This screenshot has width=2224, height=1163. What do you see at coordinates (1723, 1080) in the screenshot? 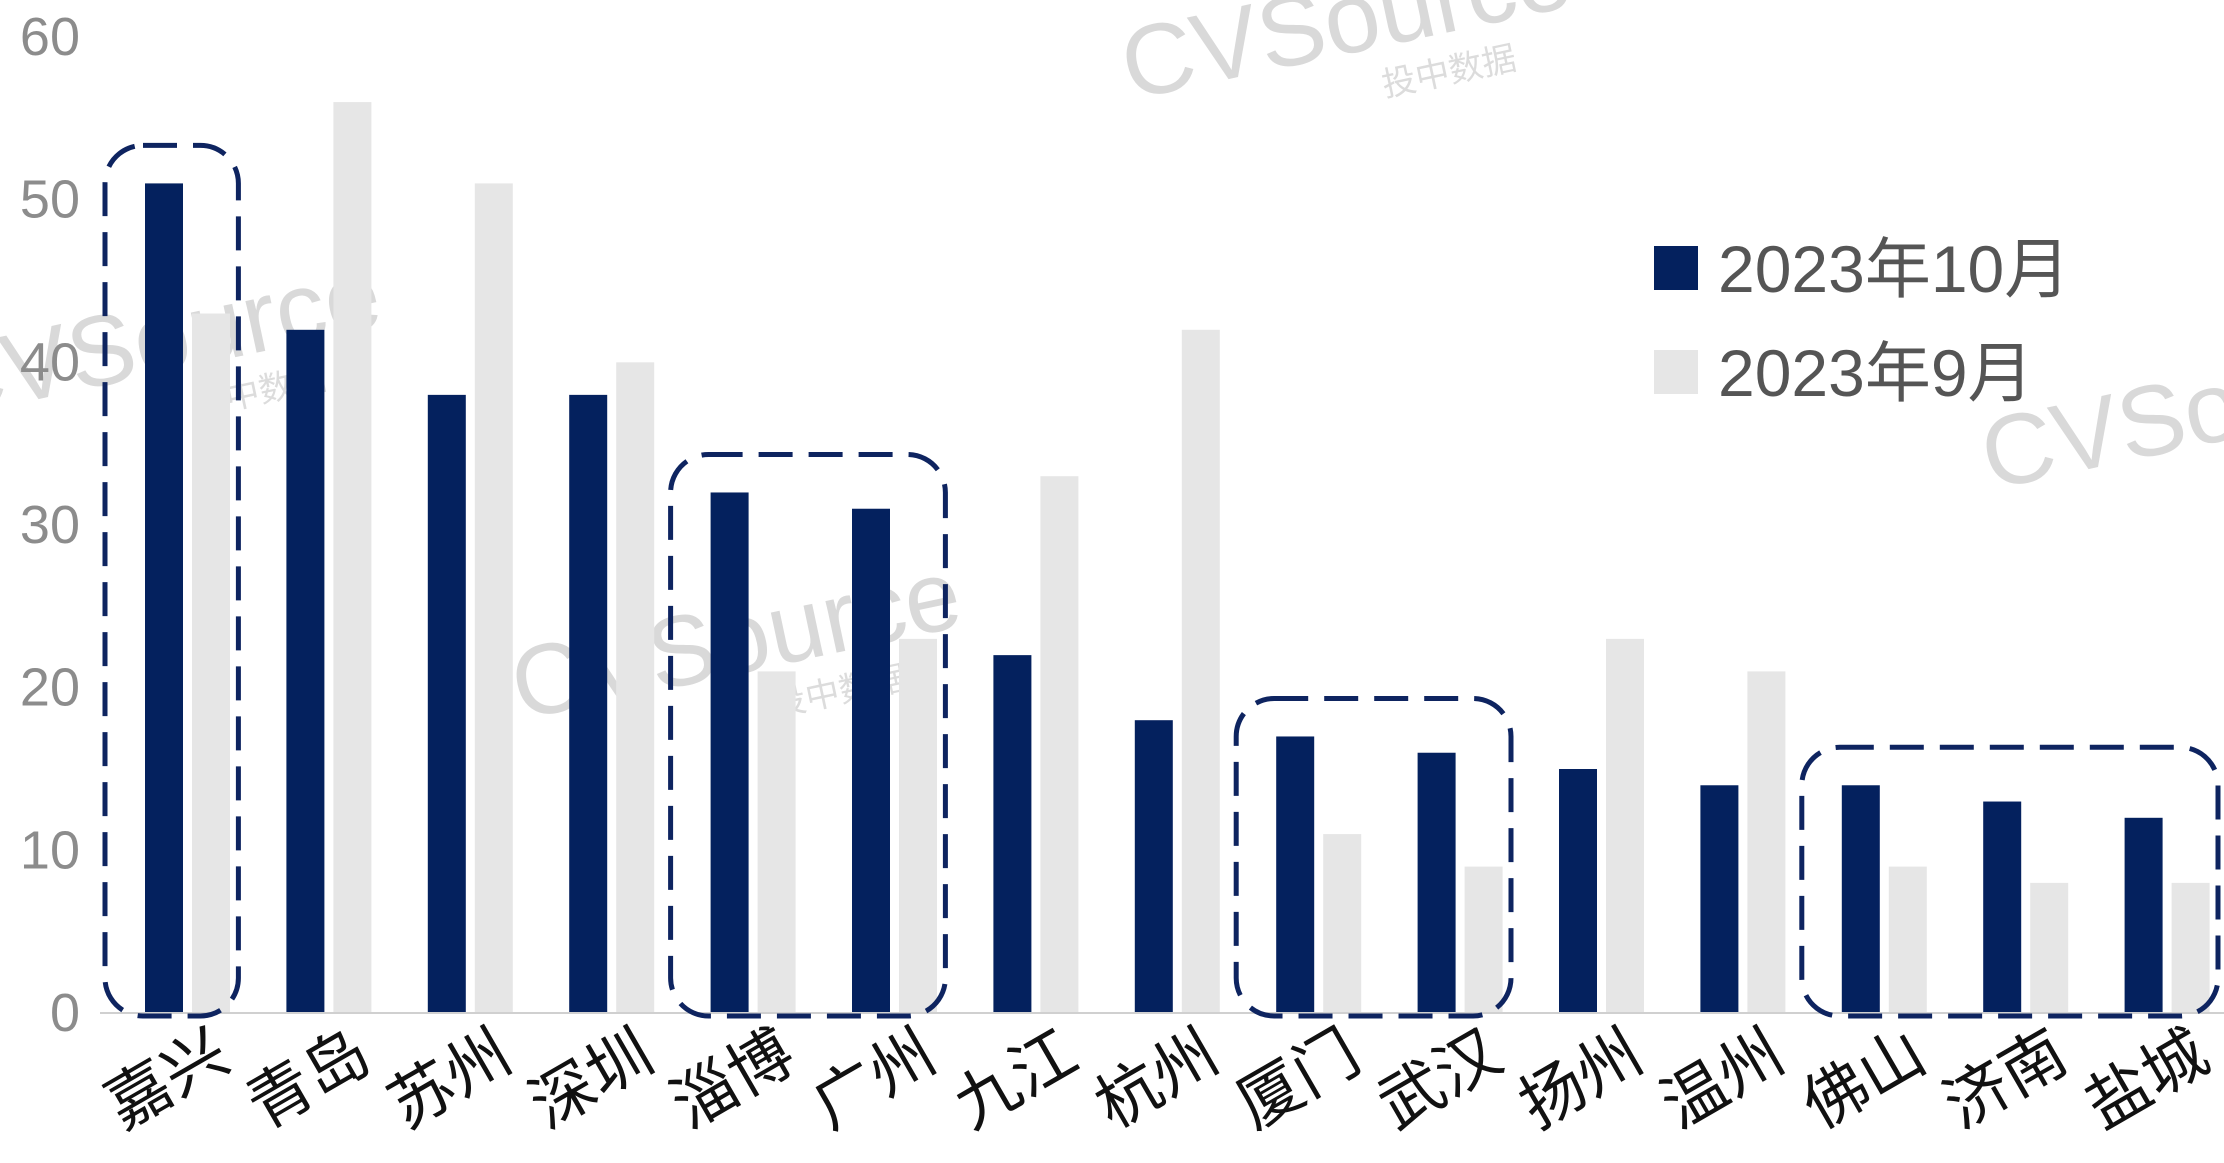
I see `x-tick-label: 温州` at bounding box center [1723, 1080].